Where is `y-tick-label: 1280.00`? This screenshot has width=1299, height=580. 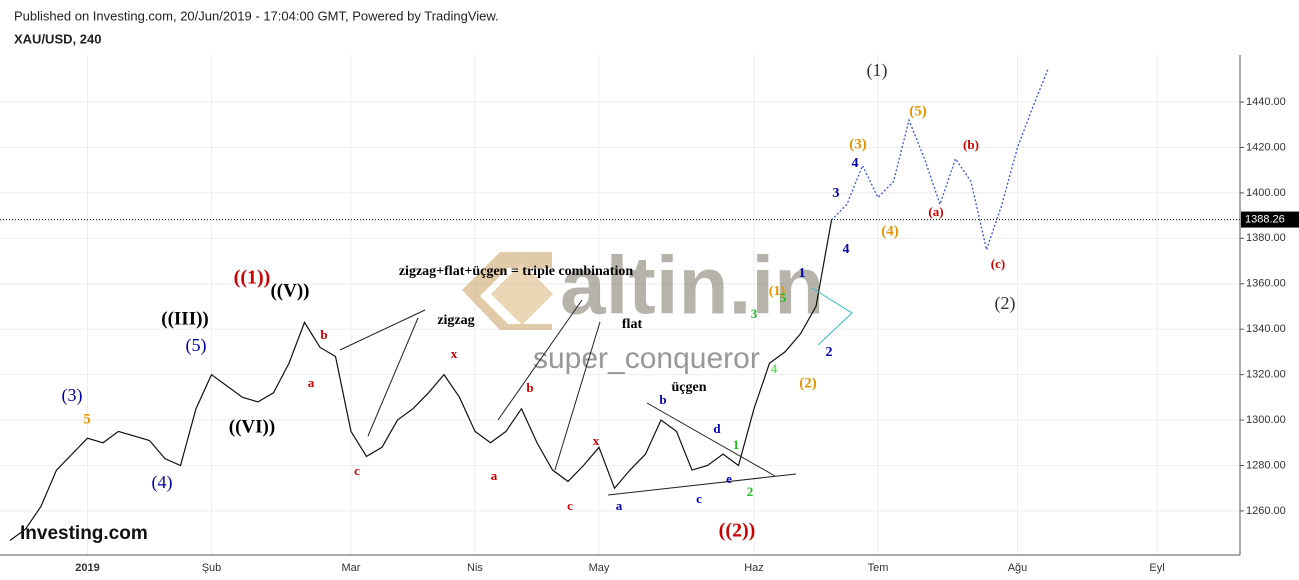 y-tick-label: 1280.00 is located at coordinates (1266, 465).